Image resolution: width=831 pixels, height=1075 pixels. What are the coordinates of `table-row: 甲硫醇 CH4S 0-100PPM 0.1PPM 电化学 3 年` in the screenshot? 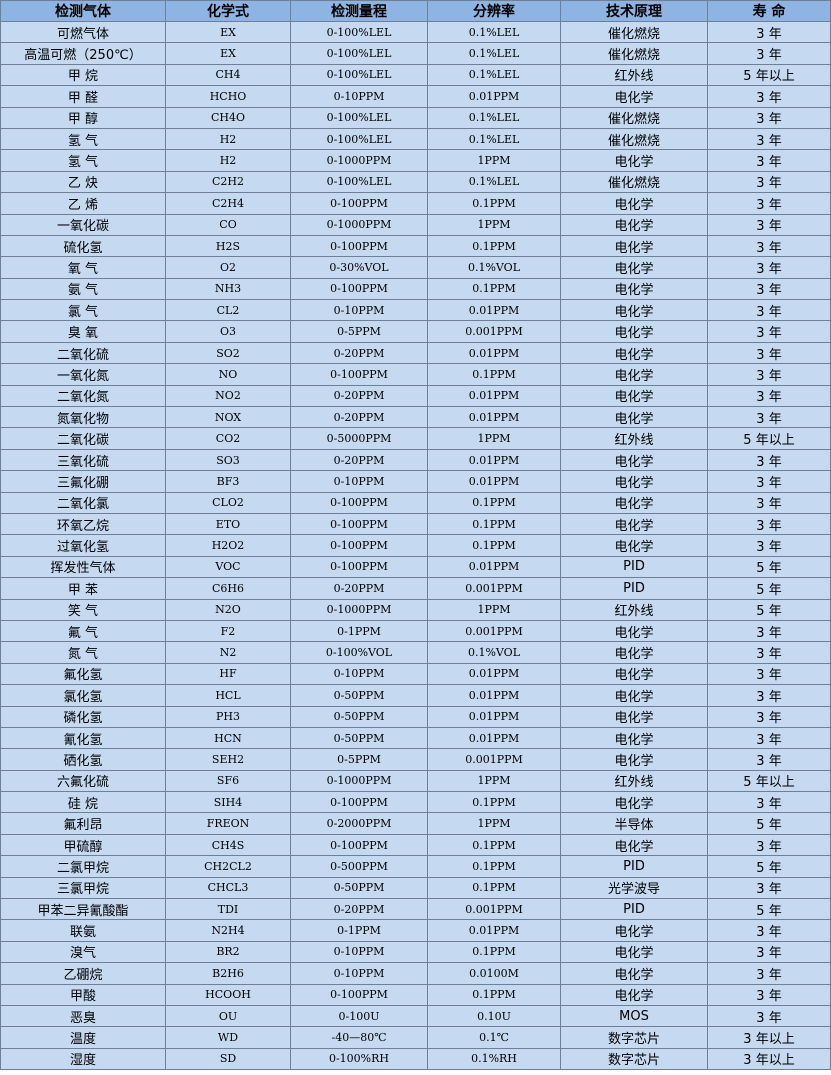 It's located at (415, 845).